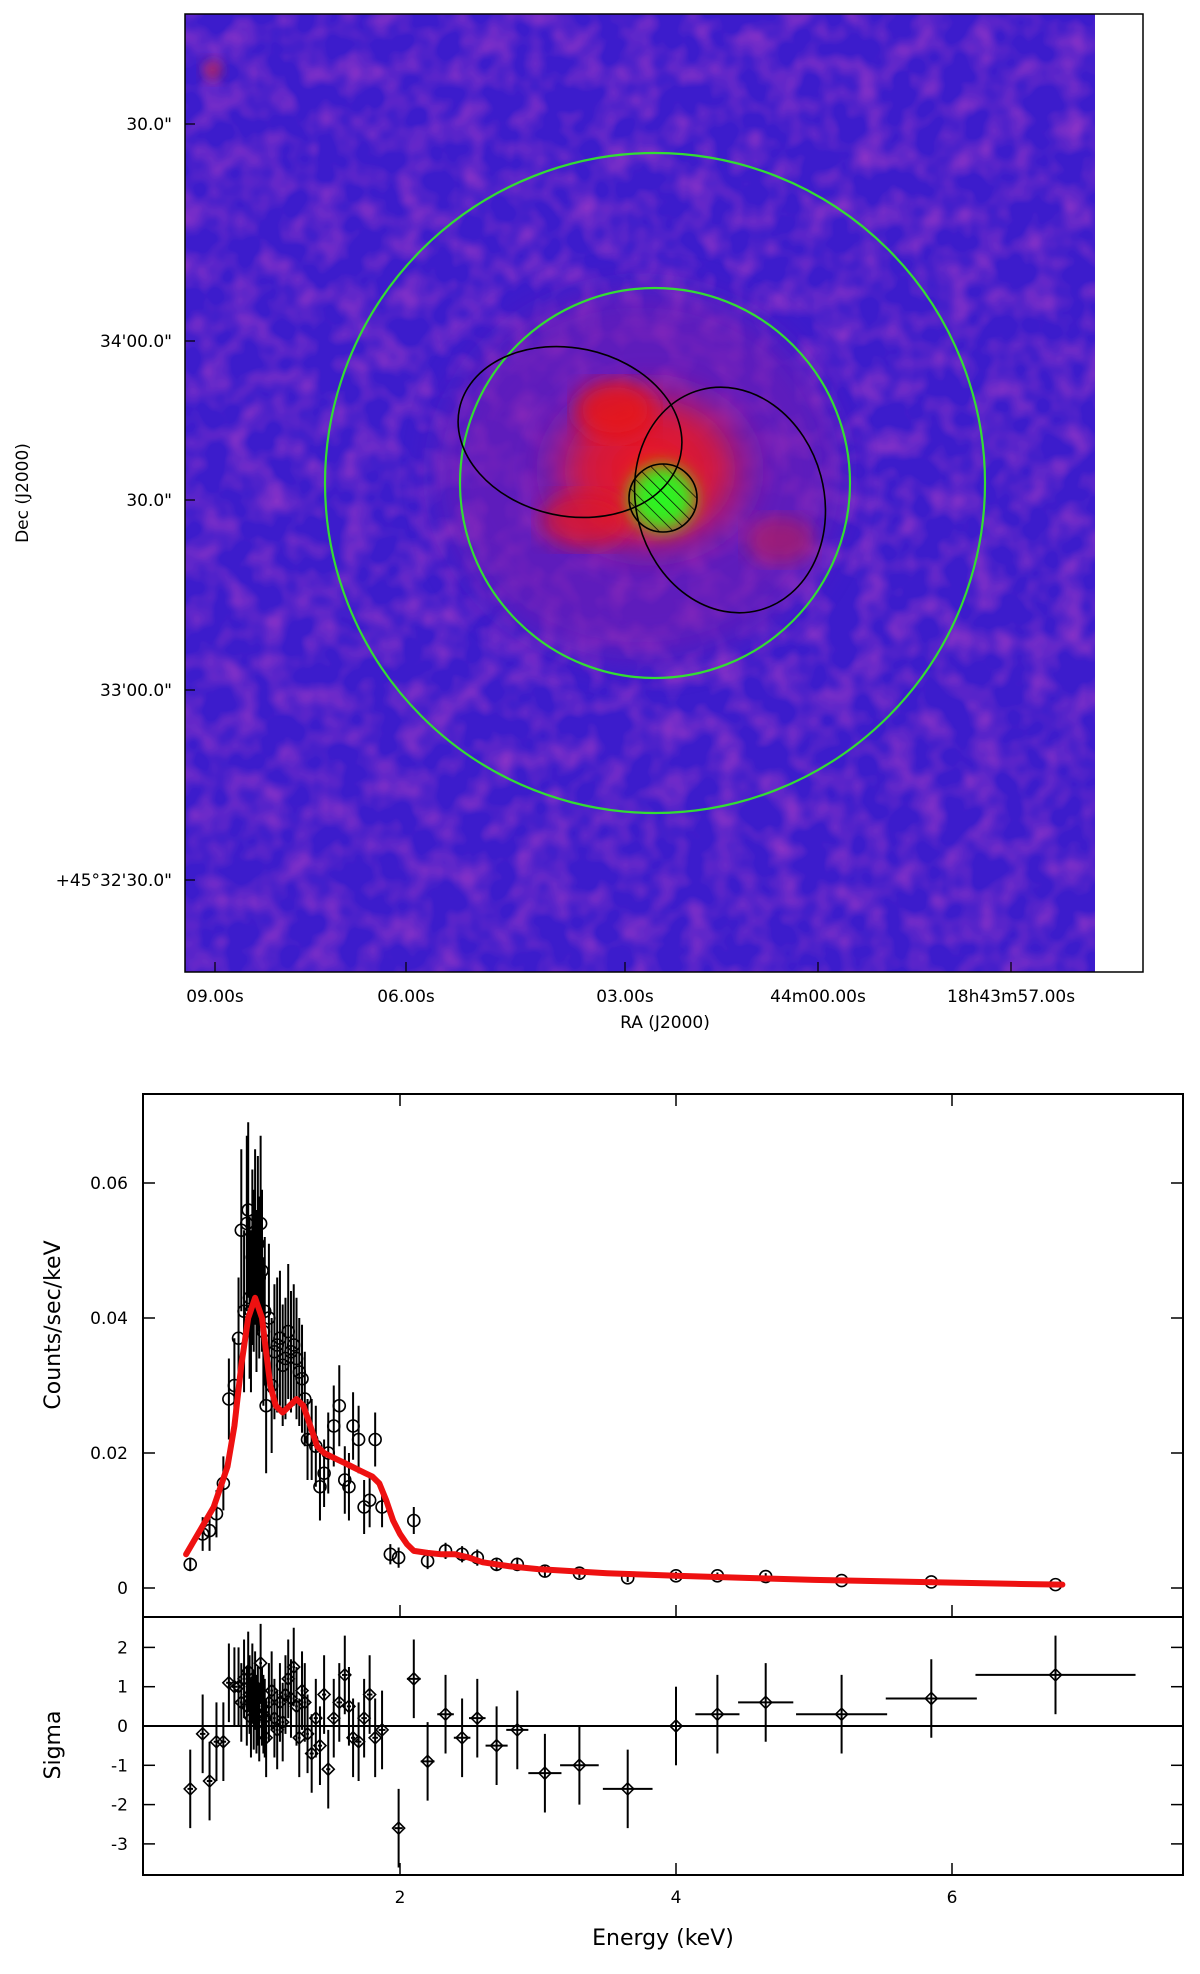 The image size is (1200, 1974). What do you see at coordinates (53, 1745) in the screenshot?
I see `residual-ylabel: Sigma` at bounding box center [53, 1745].